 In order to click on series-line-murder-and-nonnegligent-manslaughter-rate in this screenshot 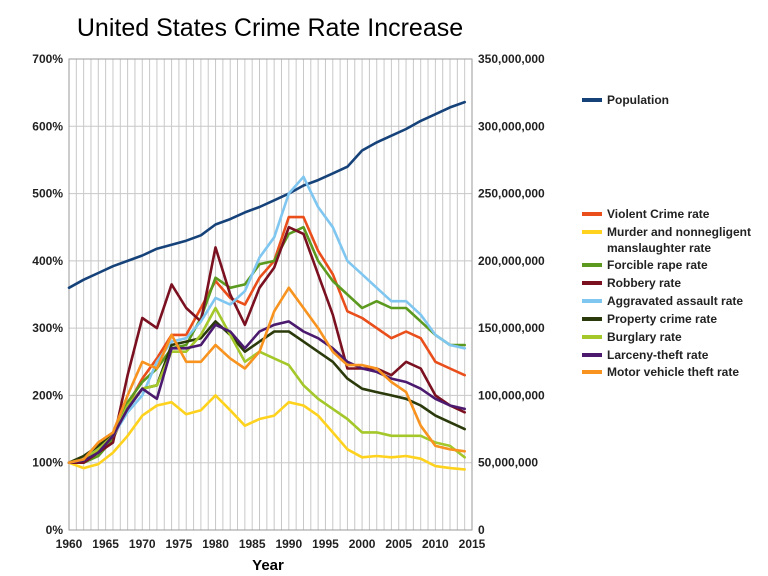, I will do `click(267, 432)`.